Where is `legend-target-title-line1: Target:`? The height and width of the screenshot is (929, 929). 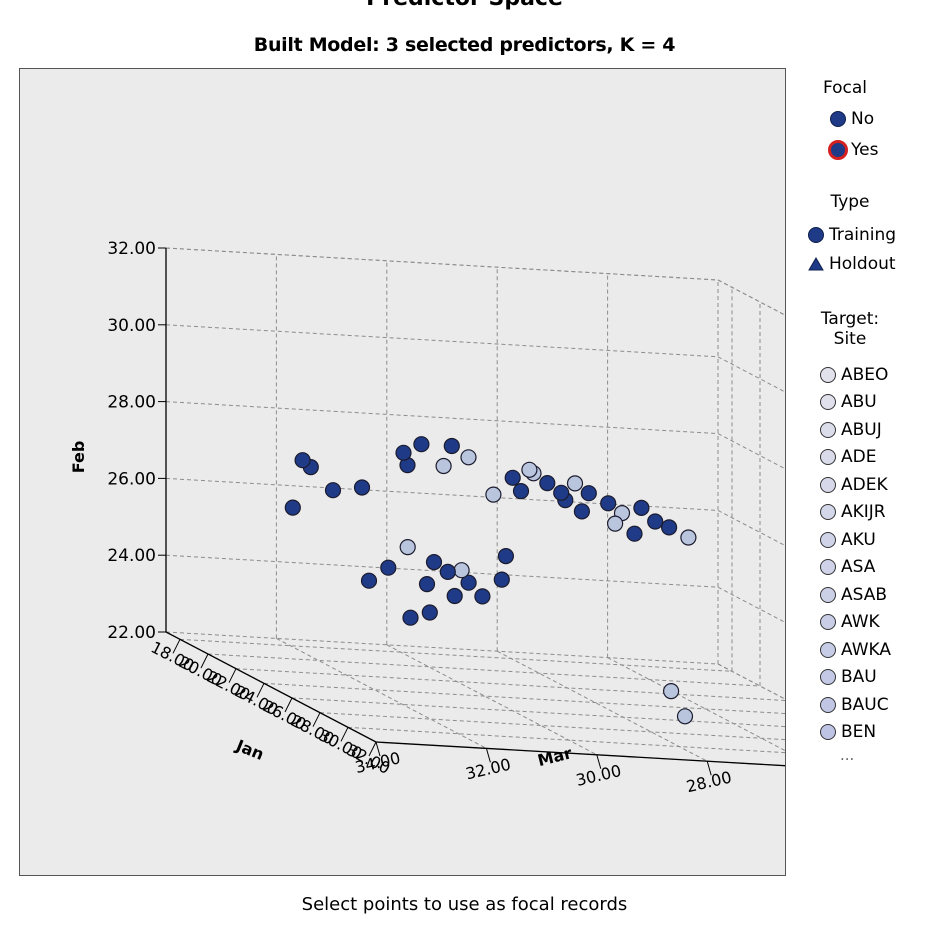 legend-target-title-line1: Target: is located at coordinates (850, 319).